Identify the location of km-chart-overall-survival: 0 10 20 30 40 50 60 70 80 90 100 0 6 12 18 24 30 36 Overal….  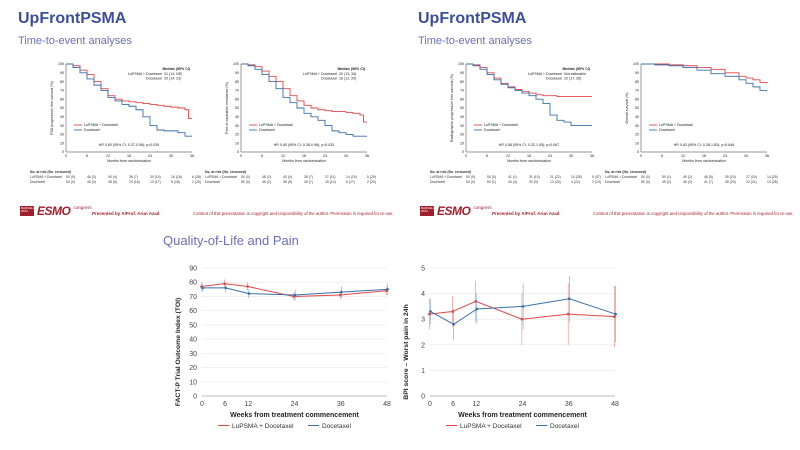
(697, 112).